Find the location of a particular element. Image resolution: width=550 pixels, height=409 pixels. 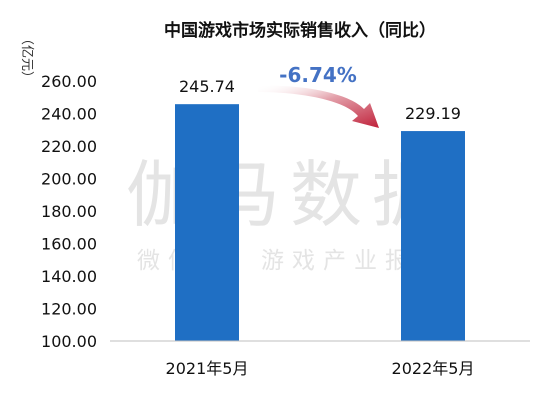

y-tick-label: 200.00 is located at coordinates (69, 179).